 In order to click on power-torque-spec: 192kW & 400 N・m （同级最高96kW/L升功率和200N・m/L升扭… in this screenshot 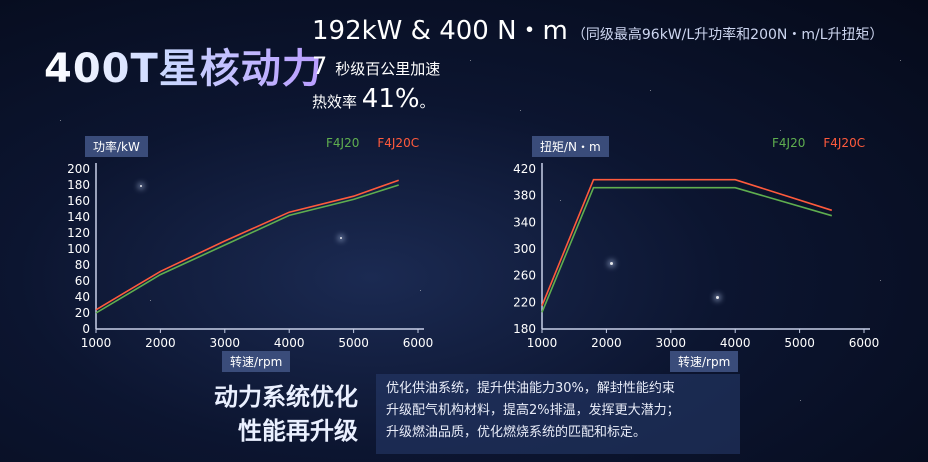, I will do `click(598, 28)`.